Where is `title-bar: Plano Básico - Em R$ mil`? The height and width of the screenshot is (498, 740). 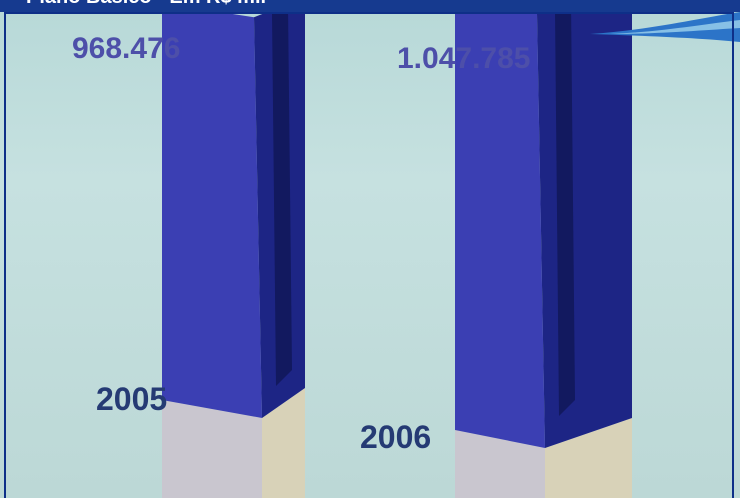
title-bar: Plano Básico - Em R$ mil is located at coordinates (370, 6).